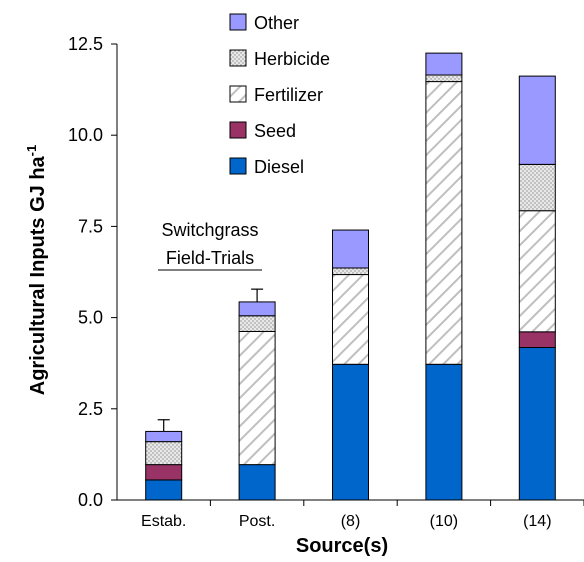 The image size is (584, 562). I want to click on legend-swatch-seed, so click(238, 130).